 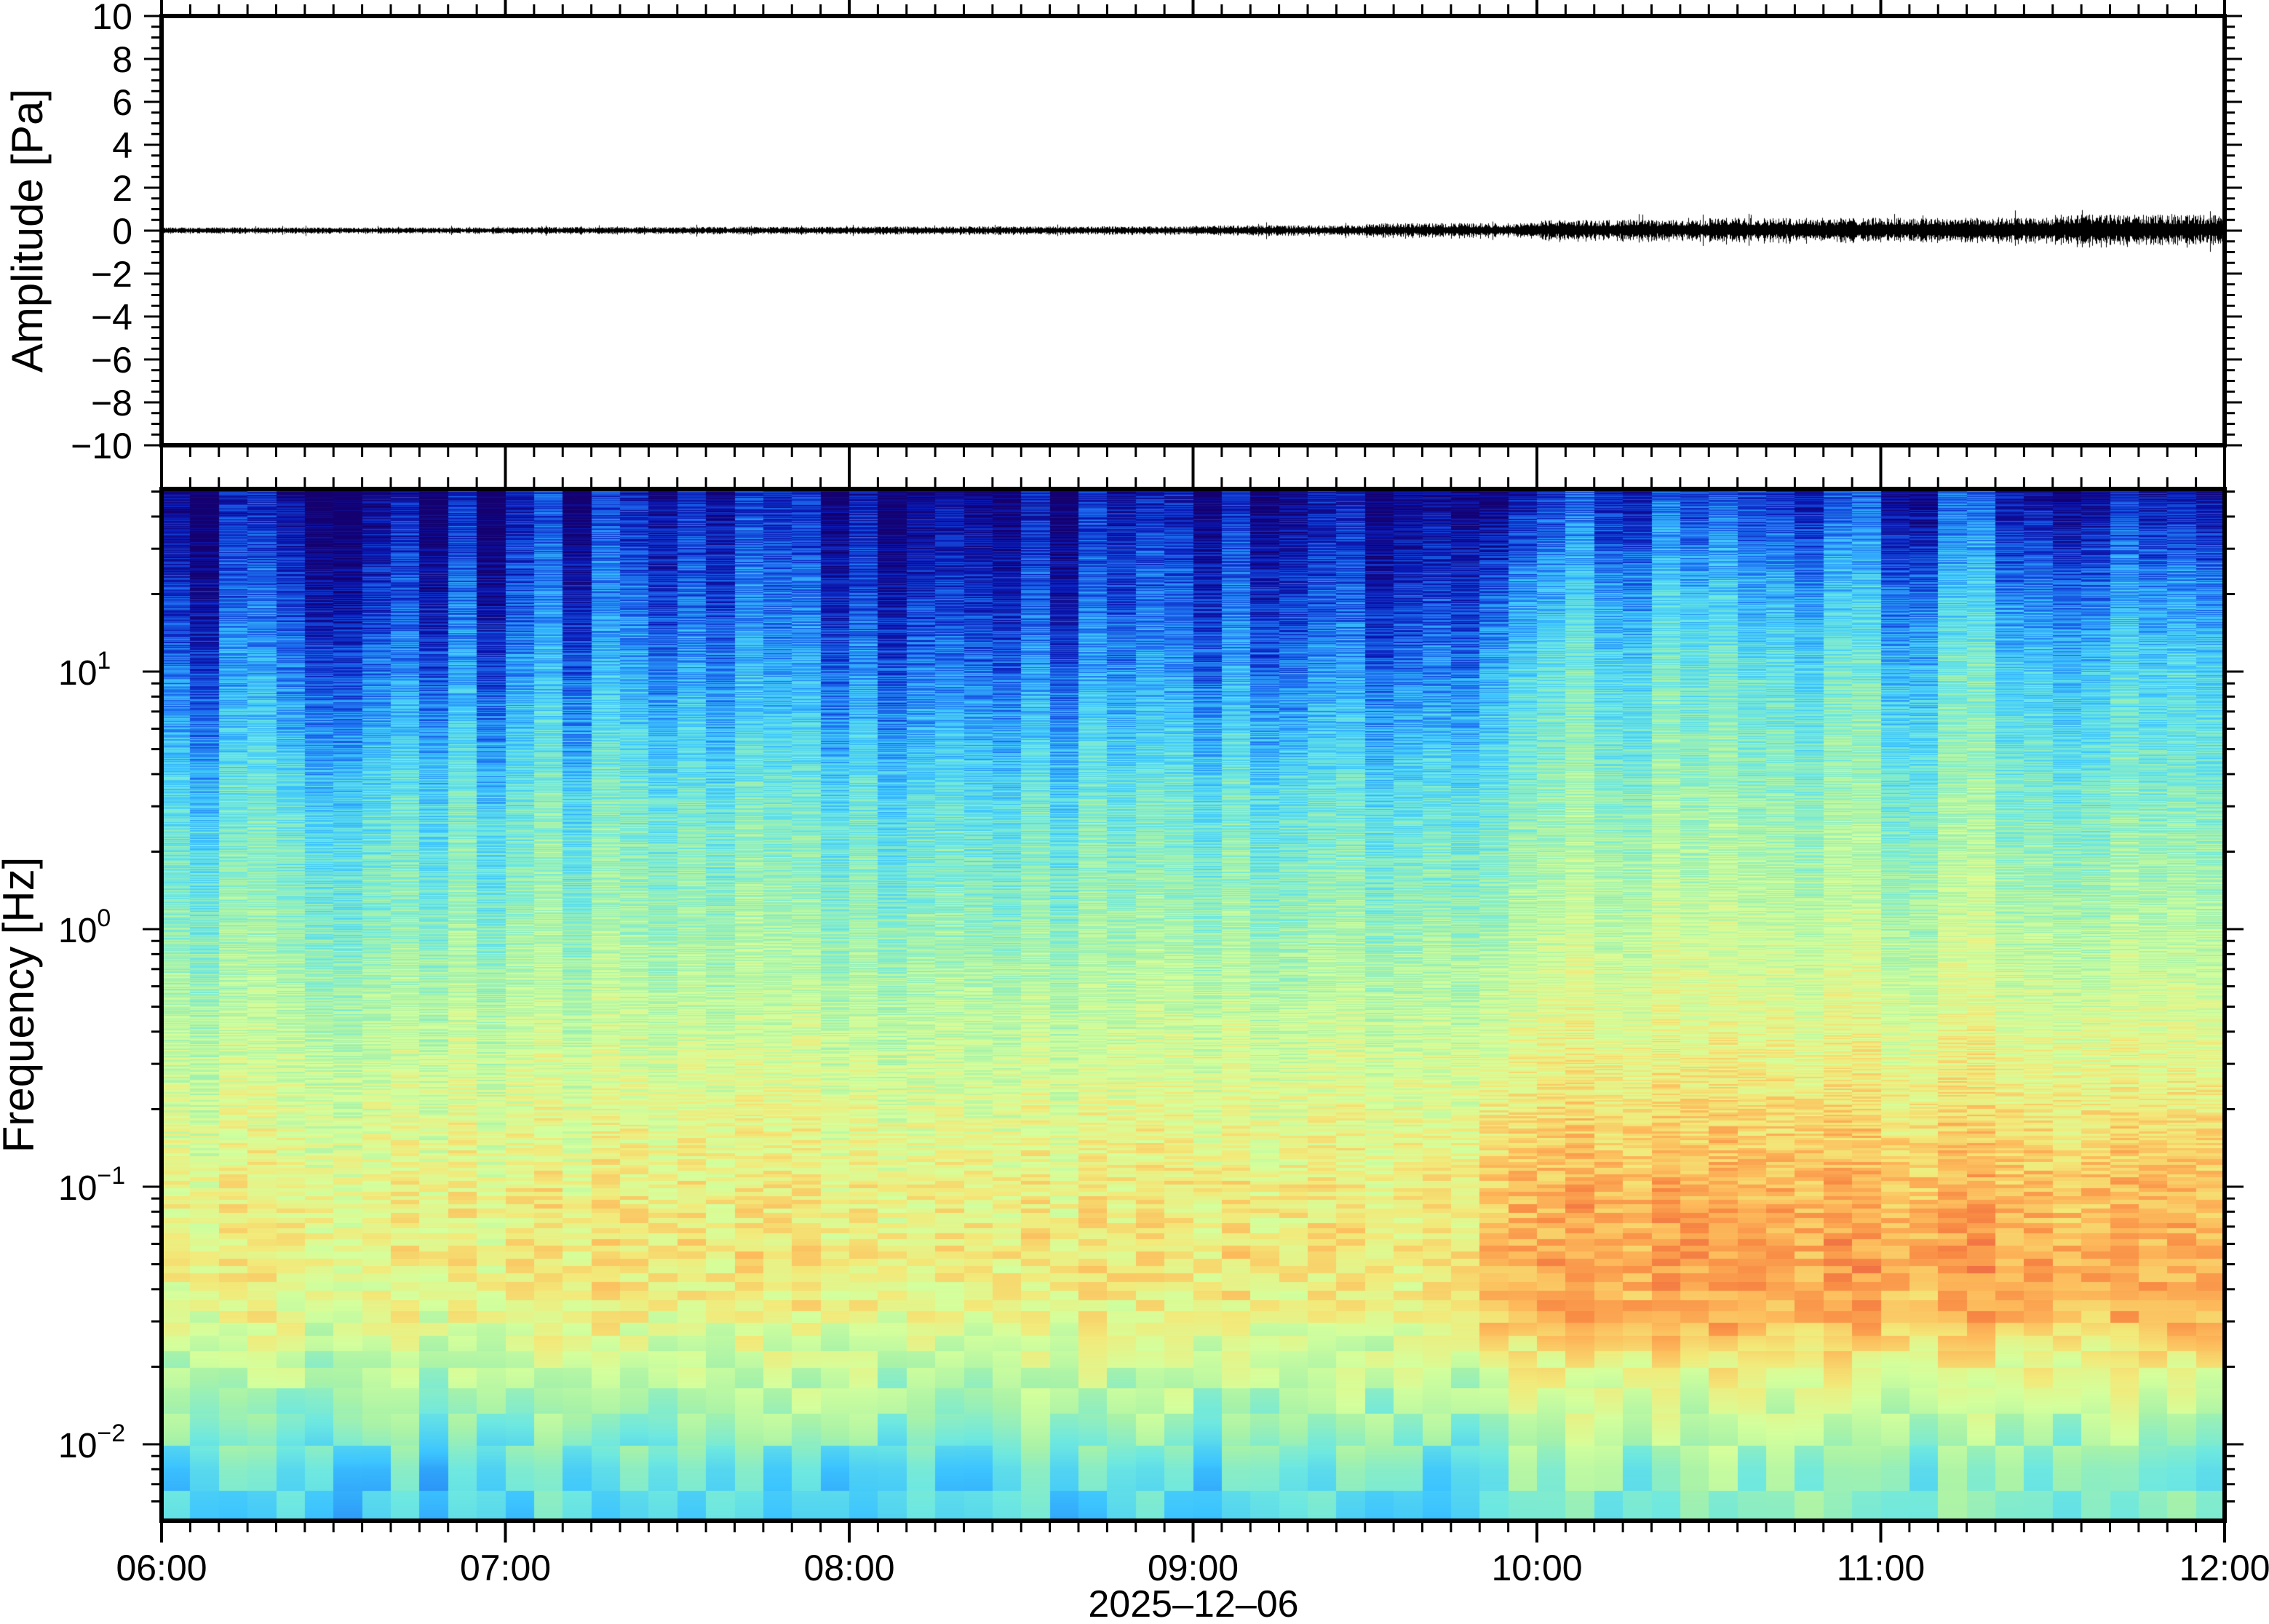 I want to click on amplitude-tick-label: 6, so click(x=122, y=102).